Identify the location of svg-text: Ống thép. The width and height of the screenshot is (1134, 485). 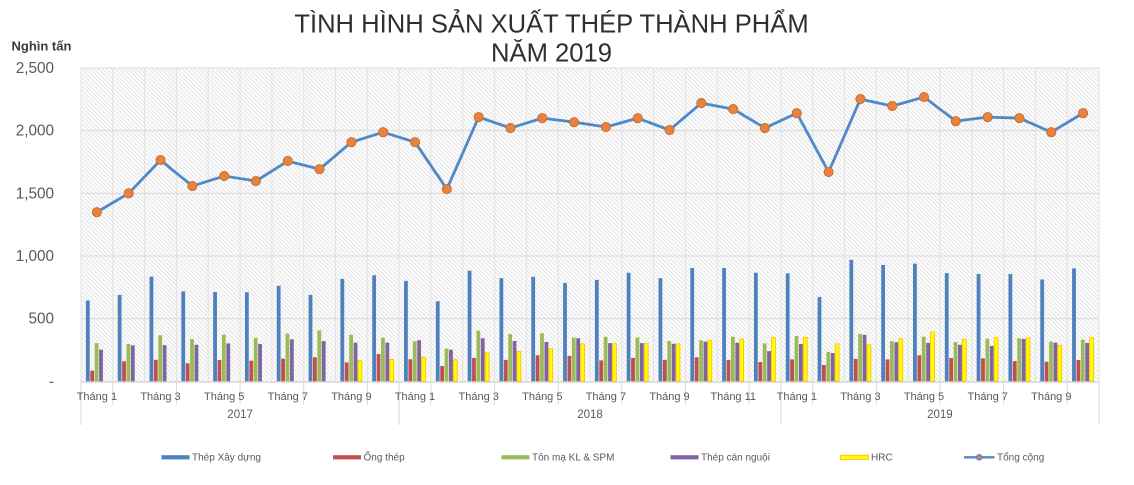
(385, 457).